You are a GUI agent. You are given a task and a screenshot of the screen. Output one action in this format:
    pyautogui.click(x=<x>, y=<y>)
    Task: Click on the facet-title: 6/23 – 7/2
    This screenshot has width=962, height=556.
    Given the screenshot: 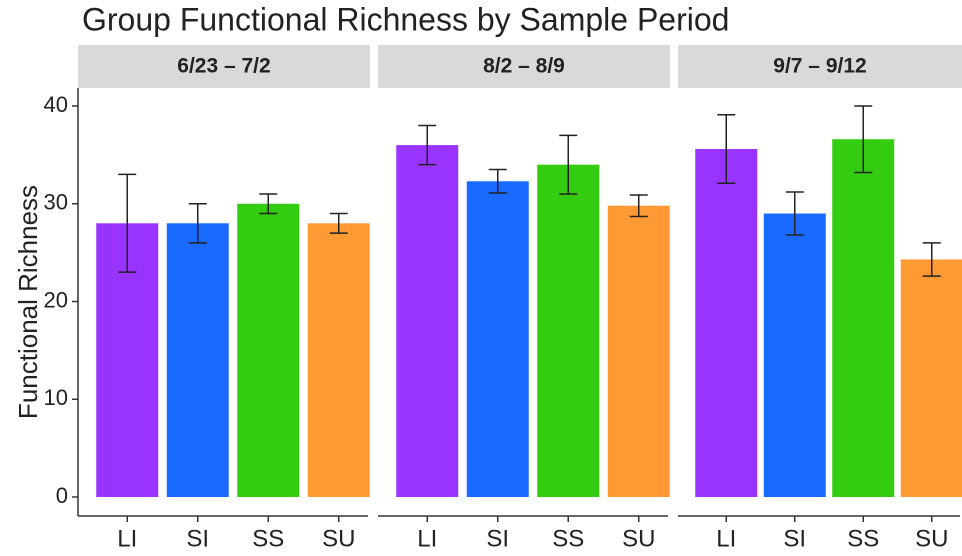 What is the action you would take?
    pyautogui.click(x=223, y=66)
    